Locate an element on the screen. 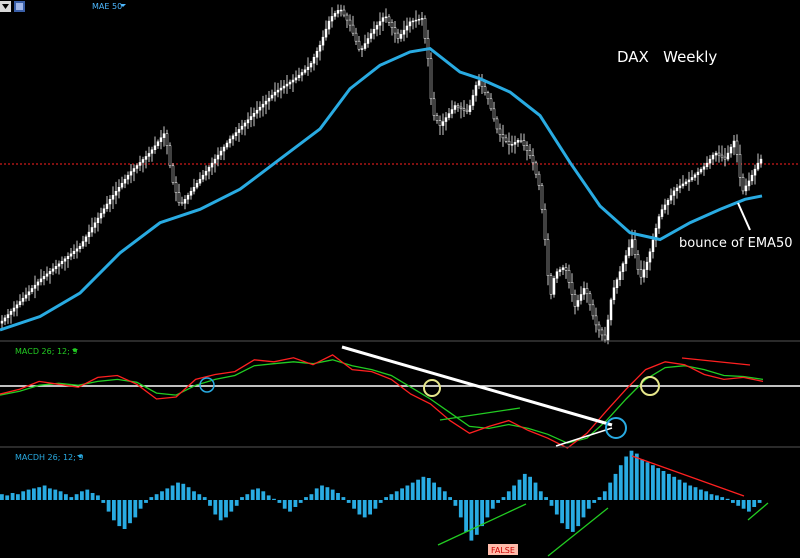  dropdown-arrow-glyph is located at coordinates (5, 6).